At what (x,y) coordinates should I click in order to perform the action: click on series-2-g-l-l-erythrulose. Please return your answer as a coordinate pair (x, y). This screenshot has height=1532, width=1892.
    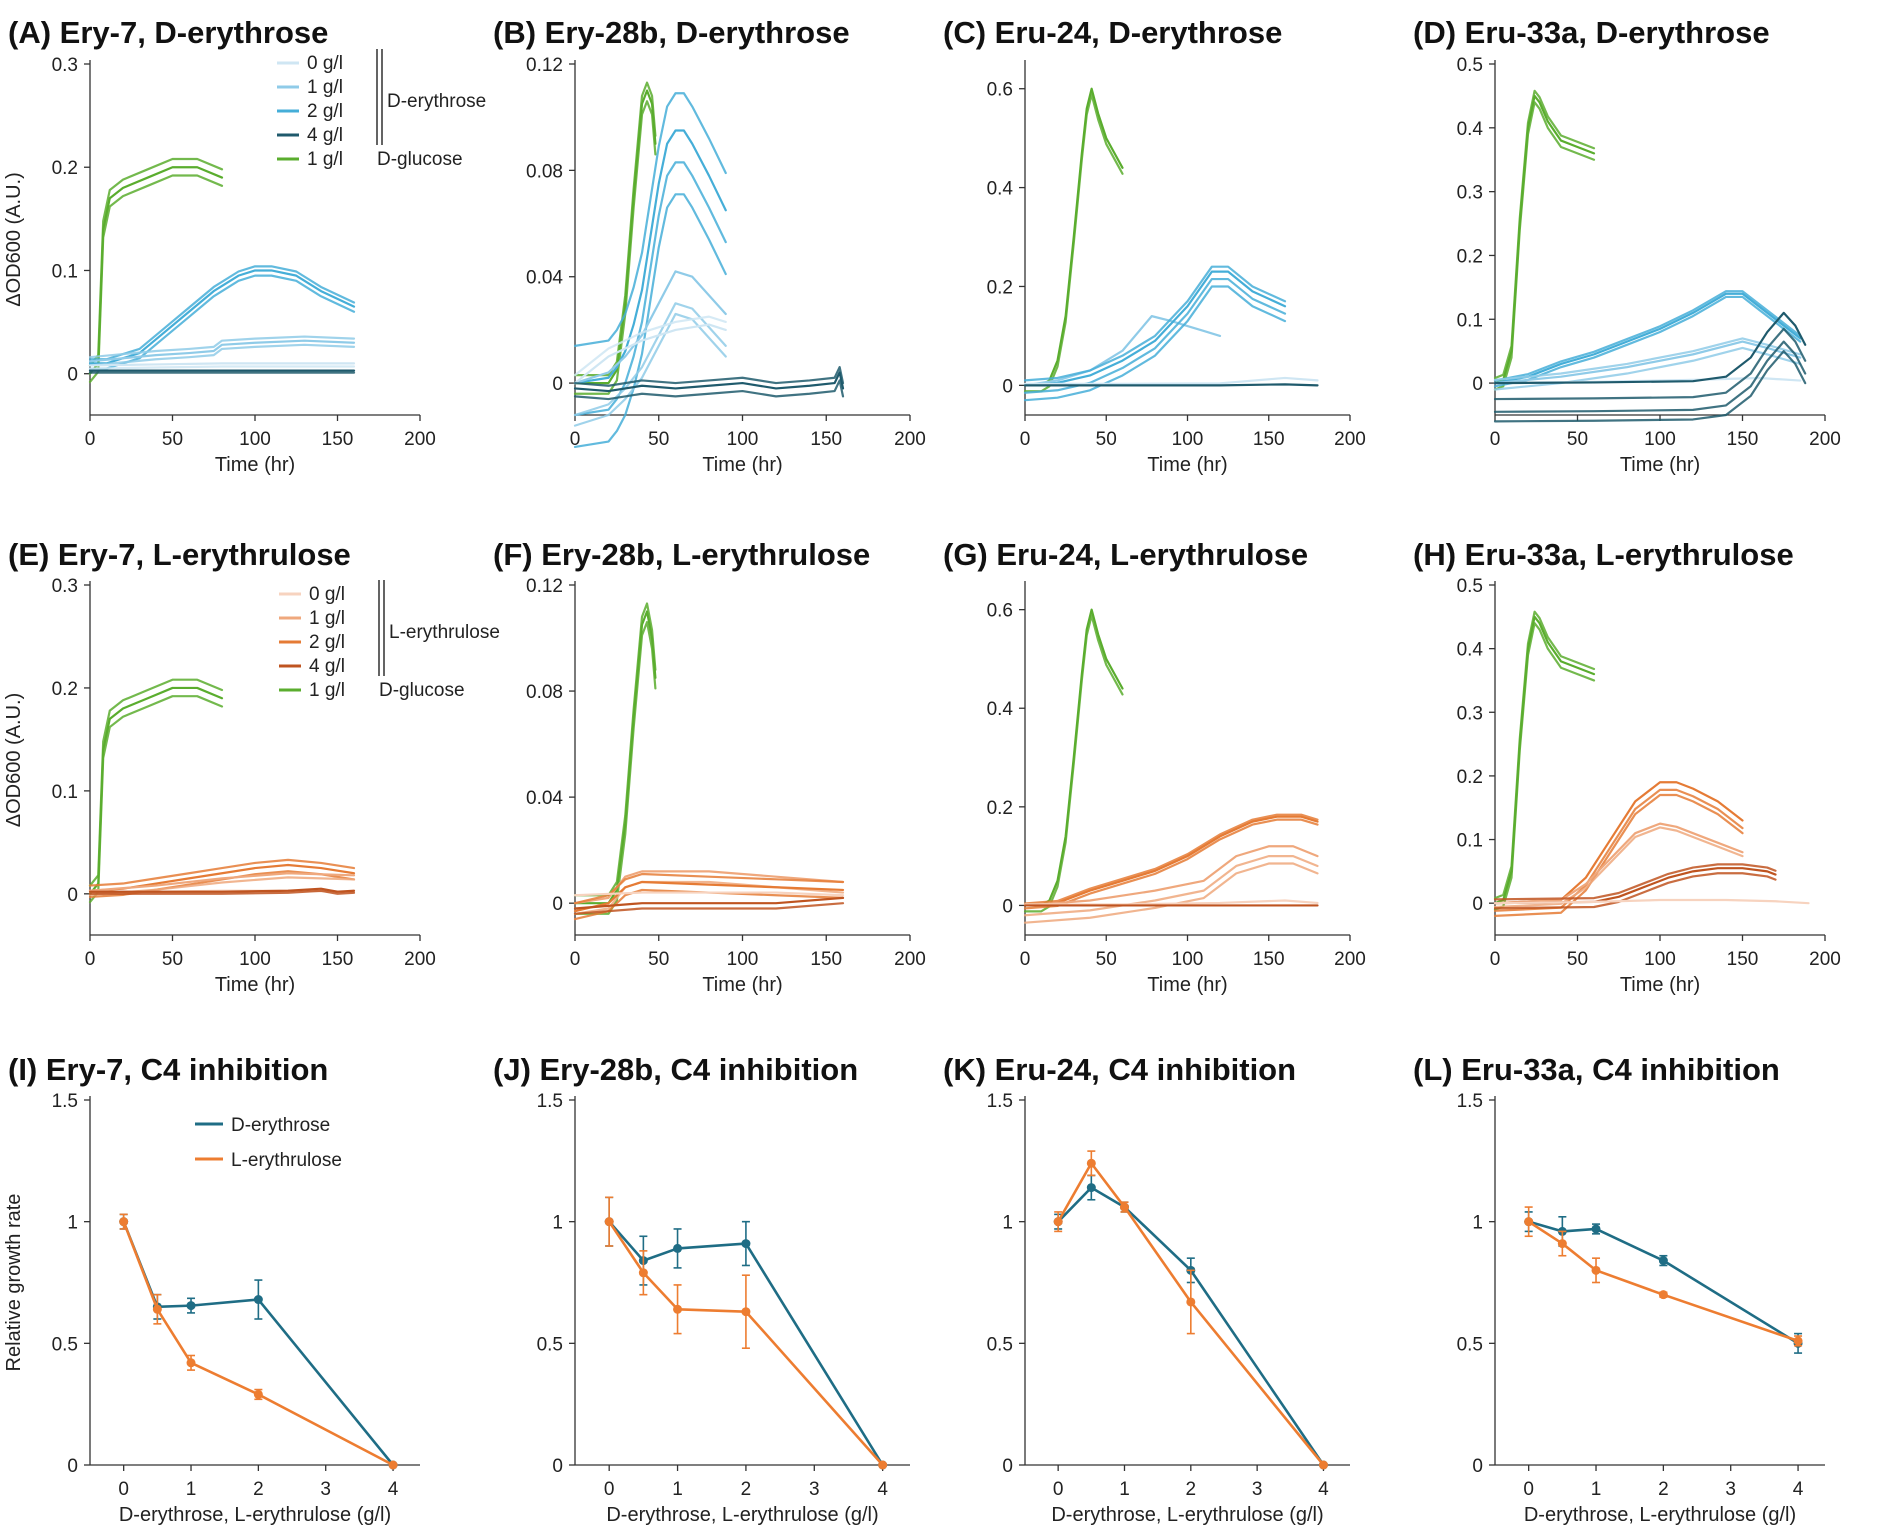
    Looking at the image, I should click on (709, 896).